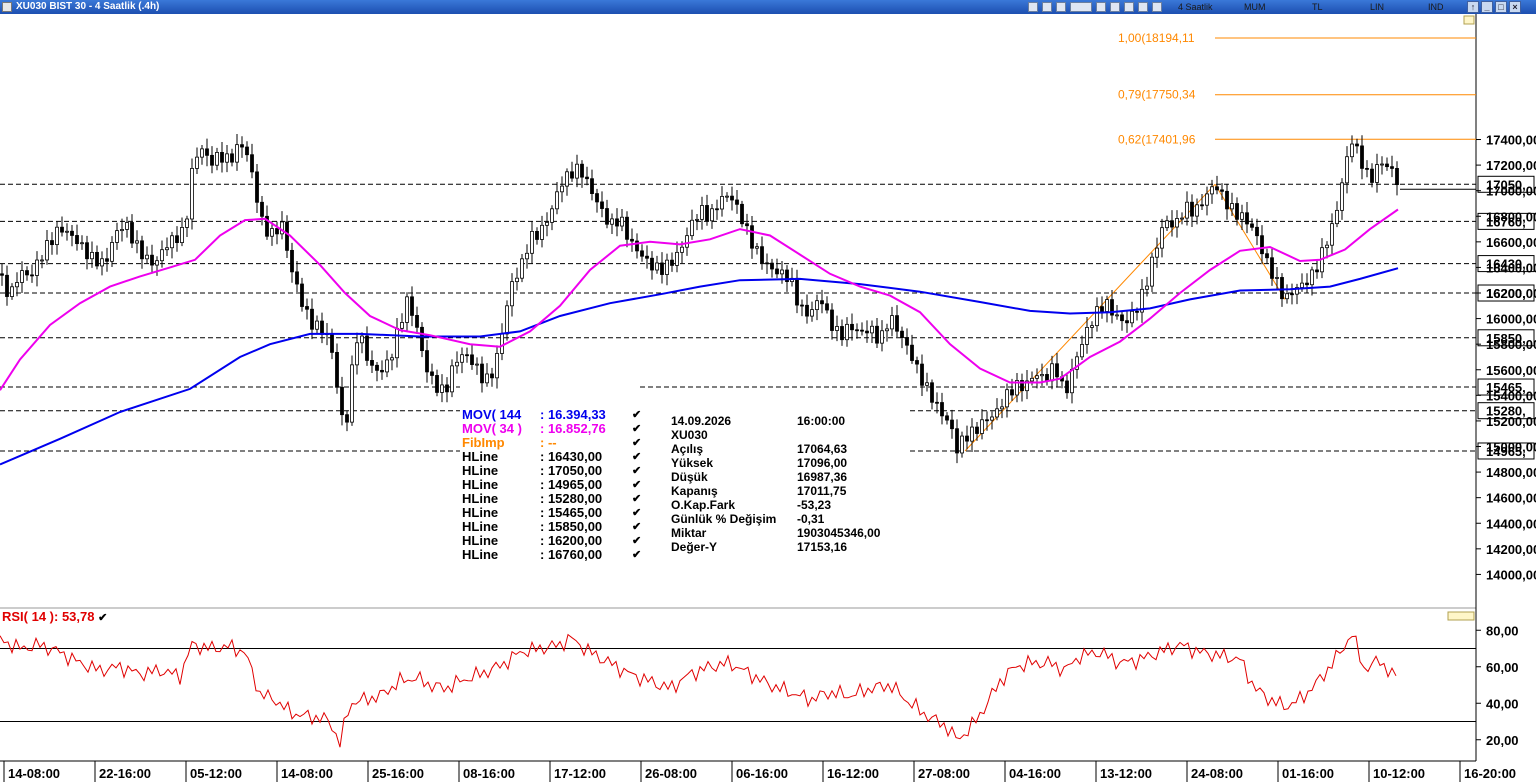 Image resolution: width=1536 pixels, height=782 pixels. I want to click on close-icon: ×, so click(1515, 7).